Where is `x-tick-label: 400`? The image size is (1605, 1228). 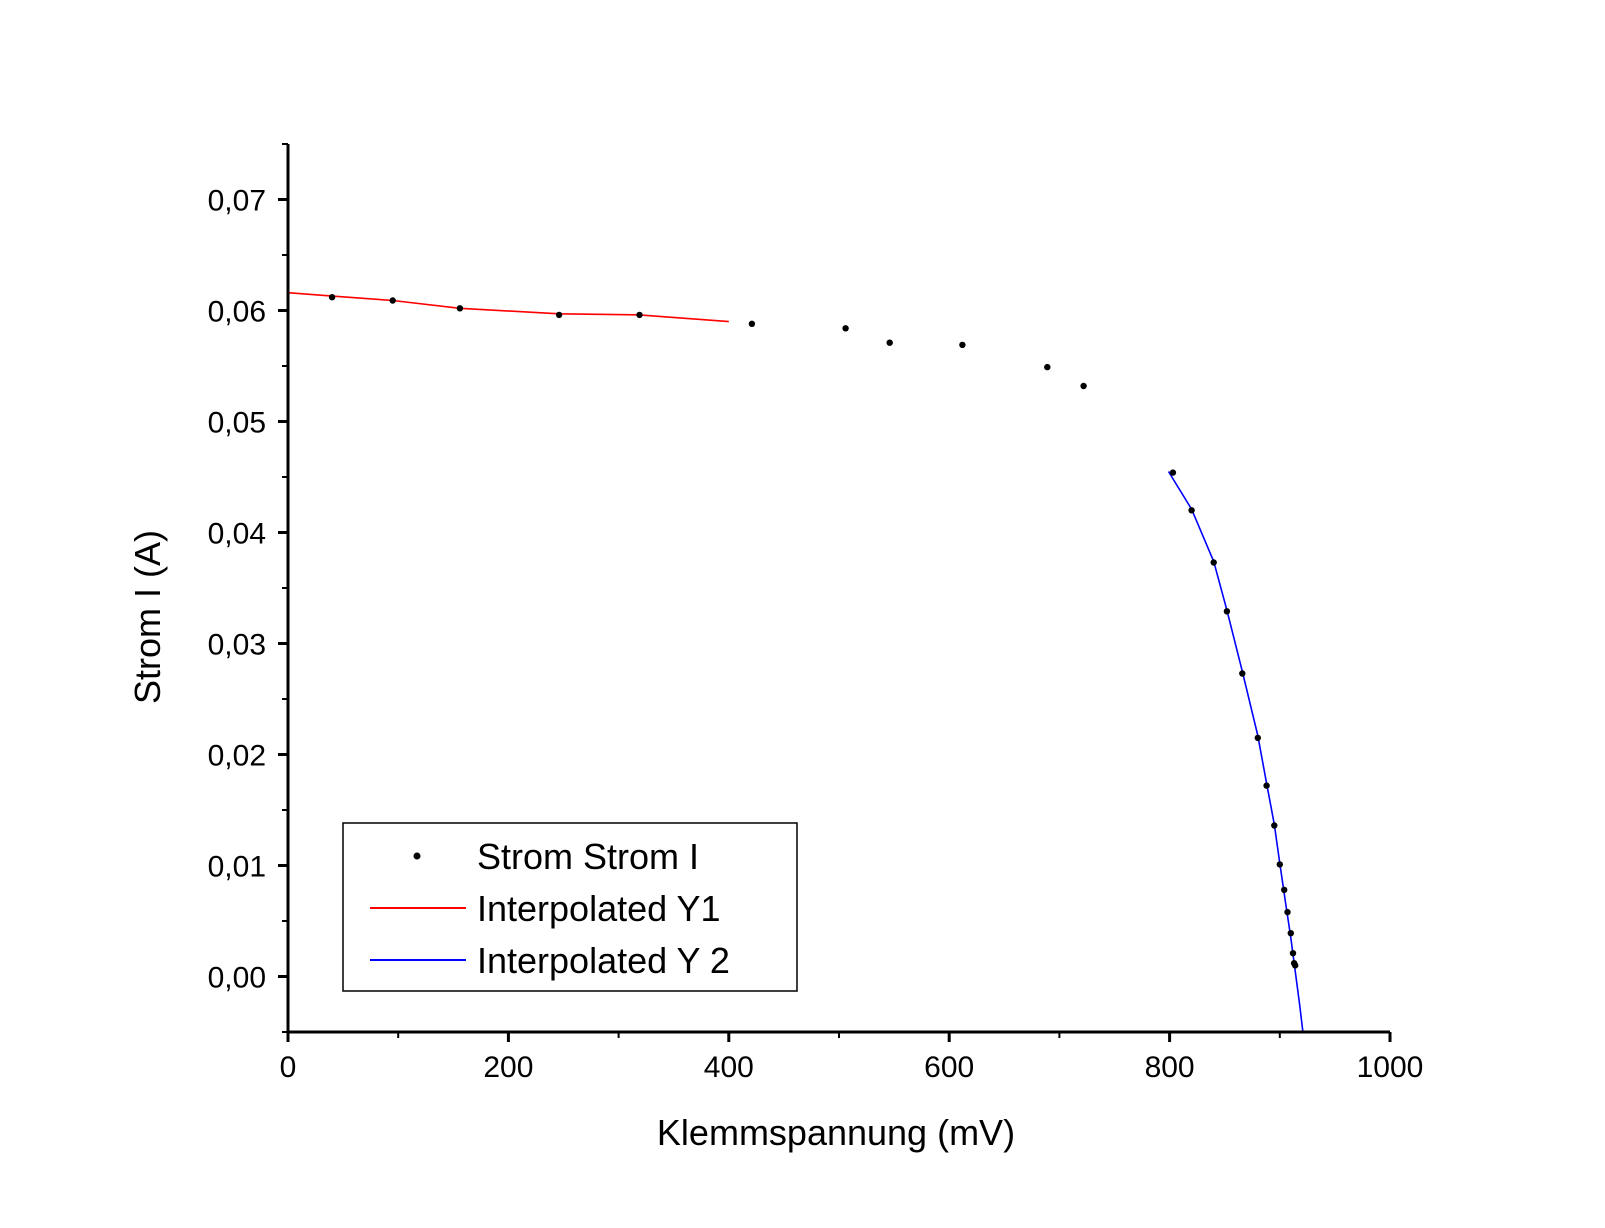 x-tick-label: 400 is located at coordinates (729, 1067).